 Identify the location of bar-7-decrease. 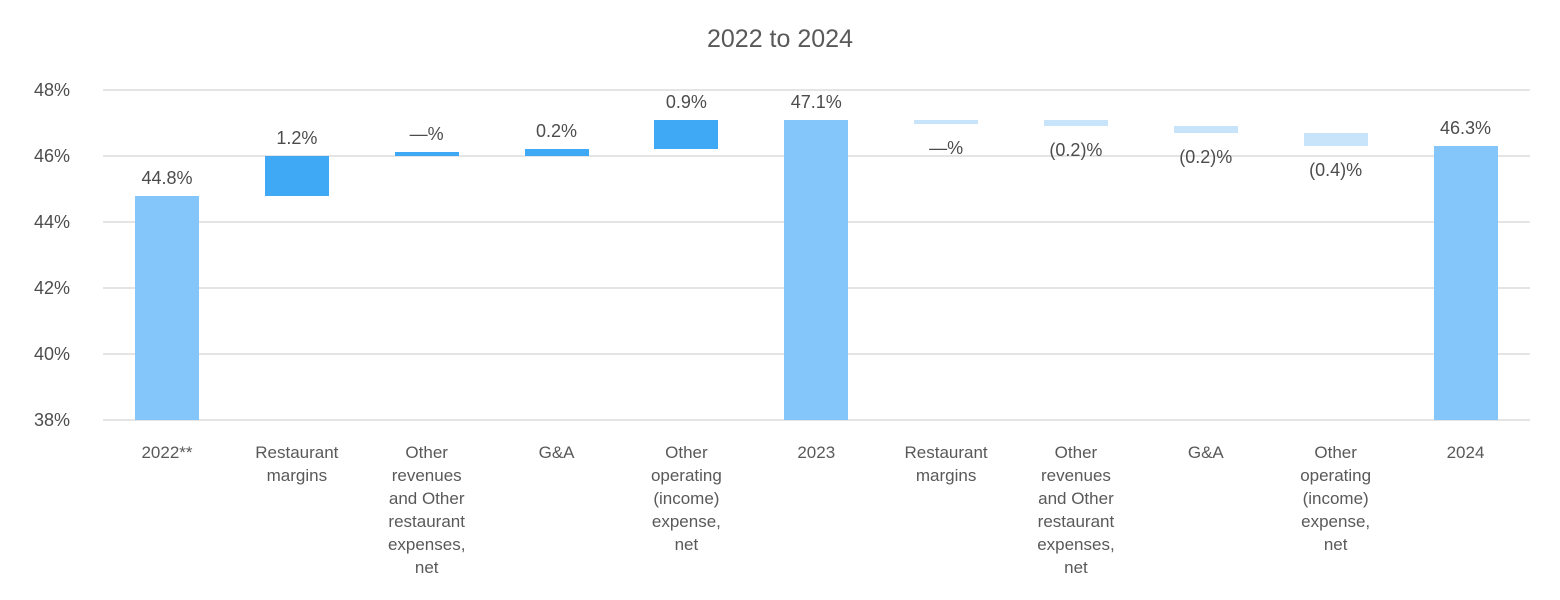
(946, 121).